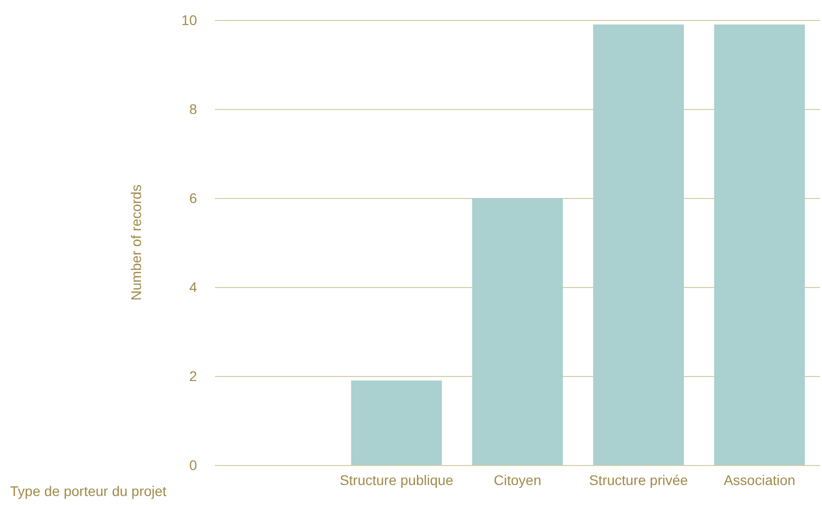  What do you see at coordinates (193, 465) in the screenshot?
I see `y-tick-label: 0` at bounding box center [193, 465].